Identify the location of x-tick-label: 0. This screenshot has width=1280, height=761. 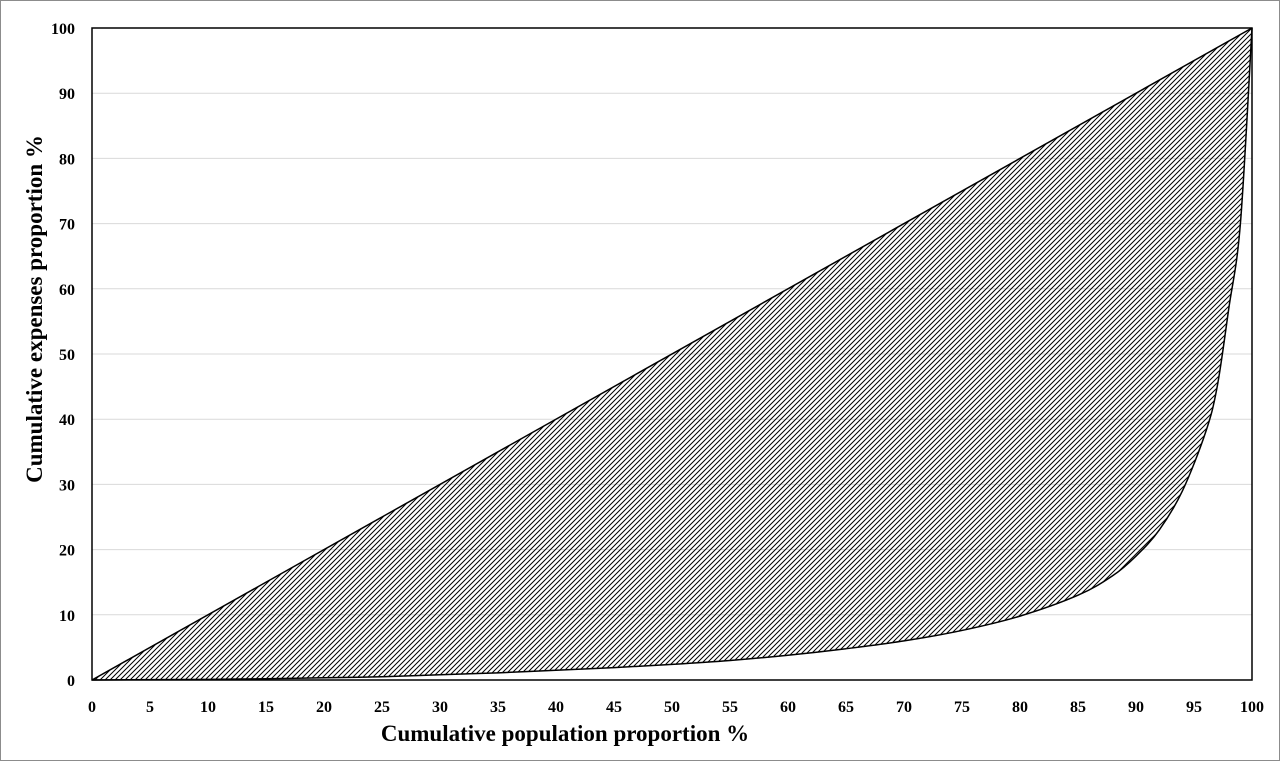
(92, 707).